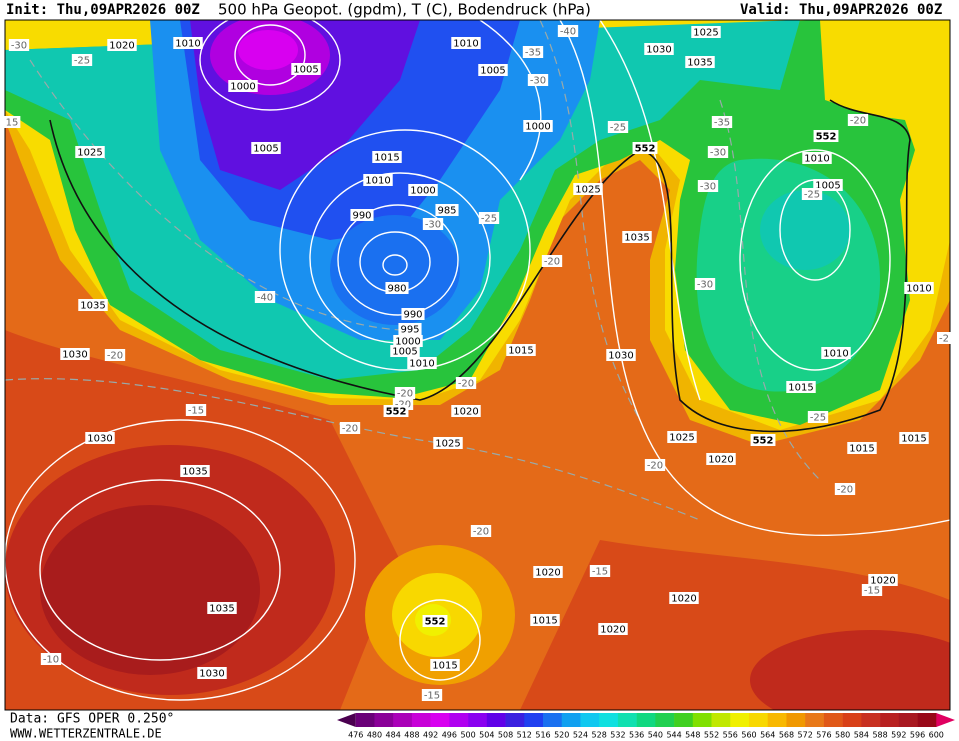 This screenshot has width=959, height=741. I want to click on isobar-label: 980, so click(396, 289).